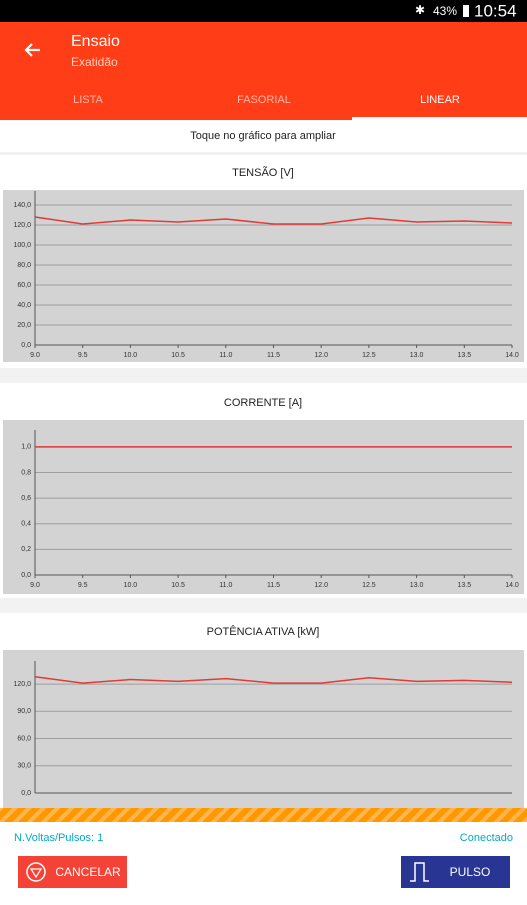  I want to click on cancel-icon, so click(36, 872).